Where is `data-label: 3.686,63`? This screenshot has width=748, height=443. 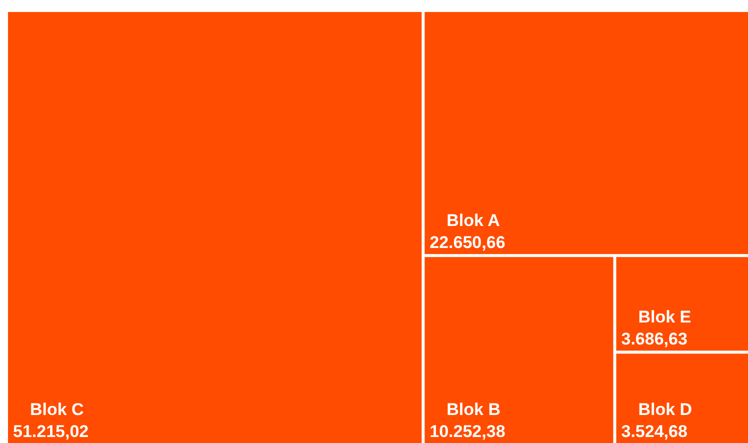 data-label: 3.686,63 is located at coordinates (654, 339).